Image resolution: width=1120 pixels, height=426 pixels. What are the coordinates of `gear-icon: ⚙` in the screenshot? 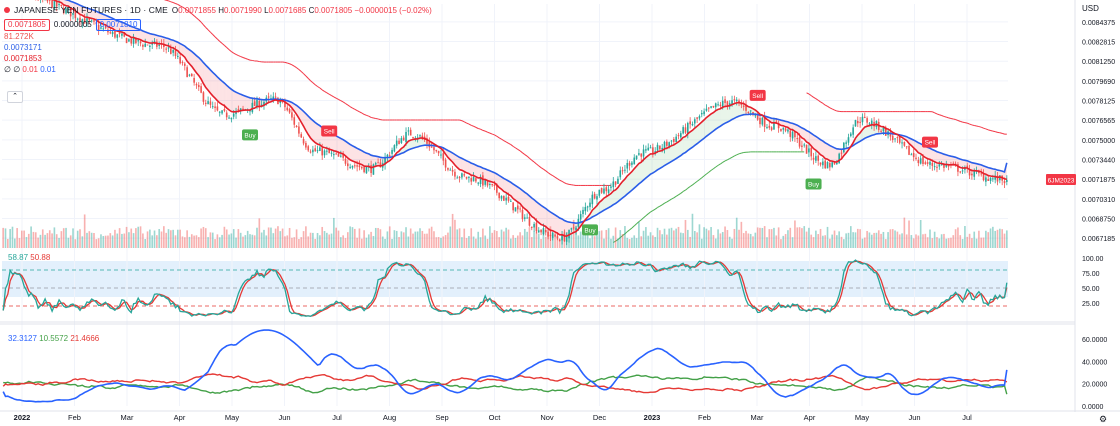 It's located at (1103, 419).